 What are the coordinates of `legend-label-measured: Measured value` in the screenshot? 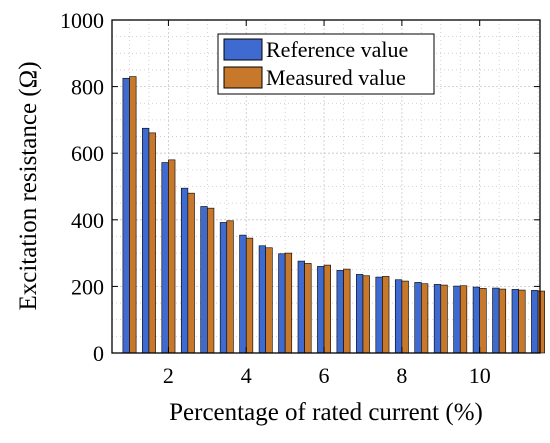 It's located at (336, 77).